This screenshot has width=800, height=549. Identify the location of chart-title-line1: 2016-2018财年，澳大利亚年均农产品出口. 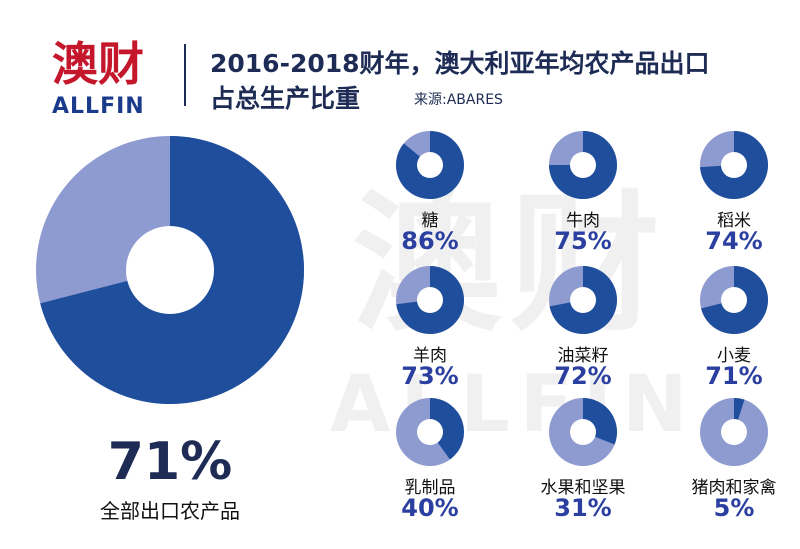
(460, 63).